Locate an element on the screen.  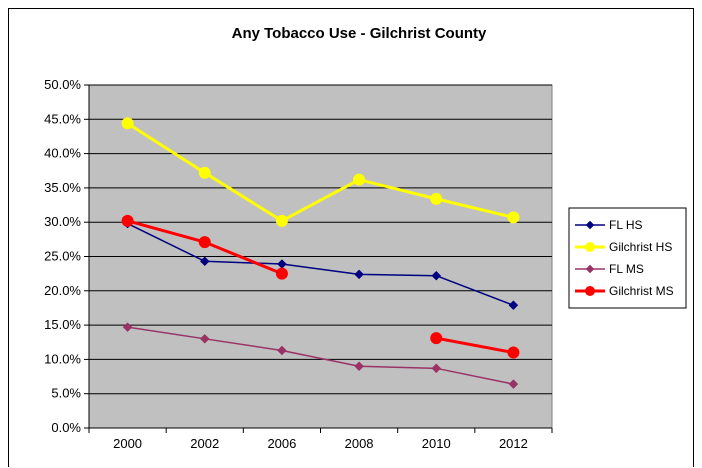
legend-item: FL HS is located at coordinates (609, 225).